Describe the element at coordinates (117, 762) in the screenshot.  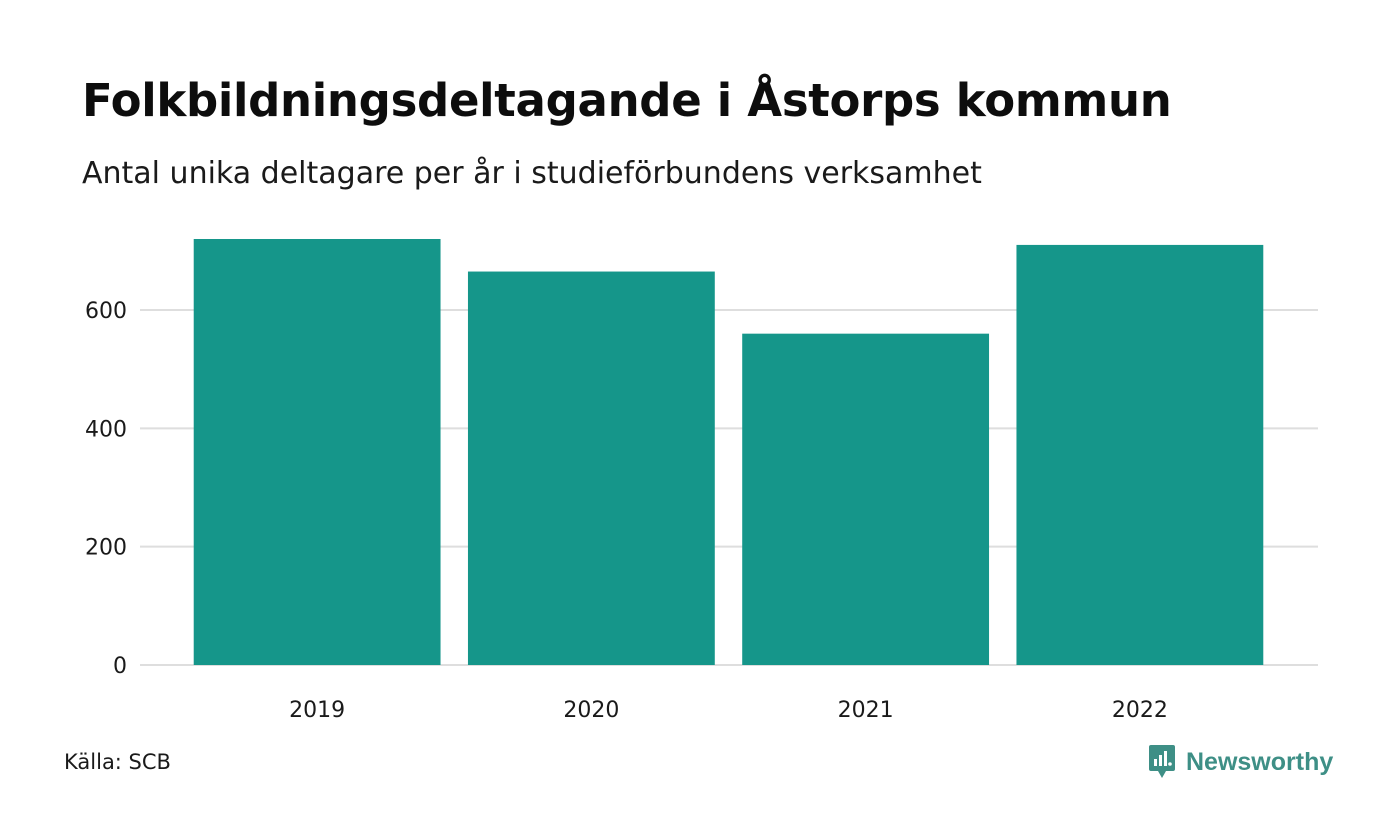
I see `source-note: Källa: SCB` at that location.